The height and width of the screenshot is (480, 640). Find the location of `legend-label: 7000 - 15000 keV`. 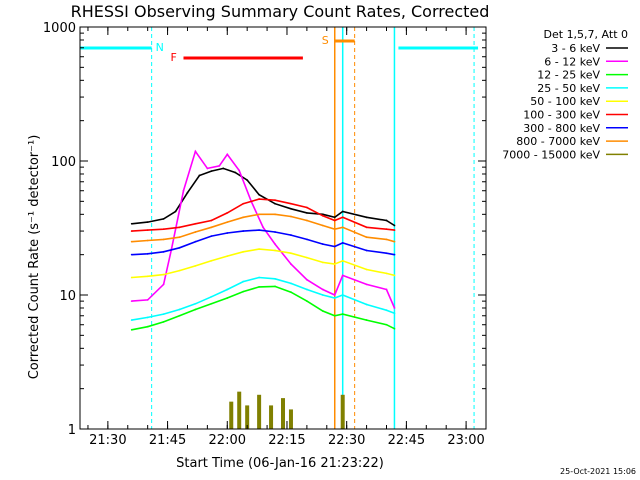

legend-label: 7000 - 15000 keV is located at coordinates (551, 154).